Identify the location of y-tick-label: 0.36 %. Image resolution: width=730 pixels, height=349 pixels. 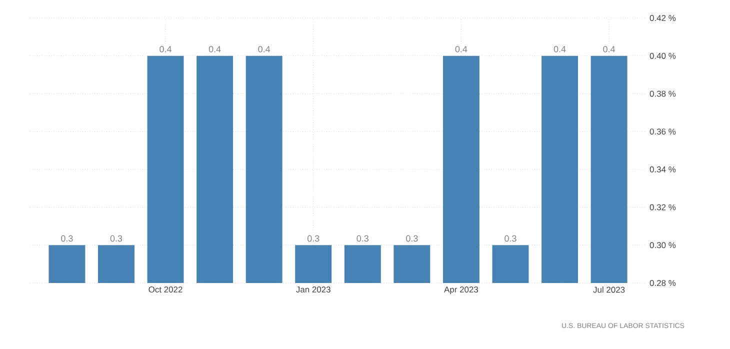
(663, 131).